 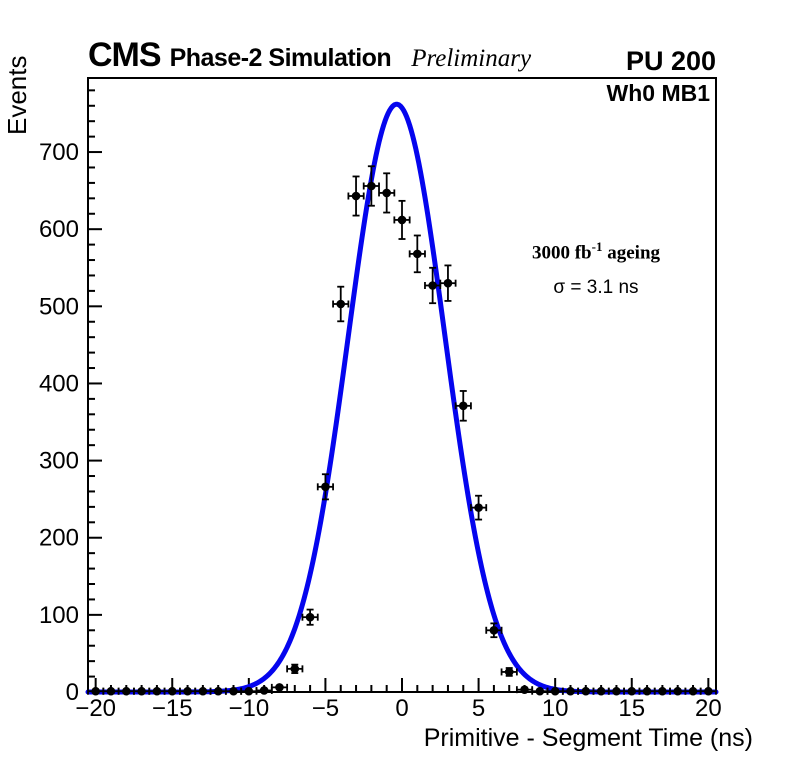 I want to click on y-tick-label: 100, so click(x=59, y=615).